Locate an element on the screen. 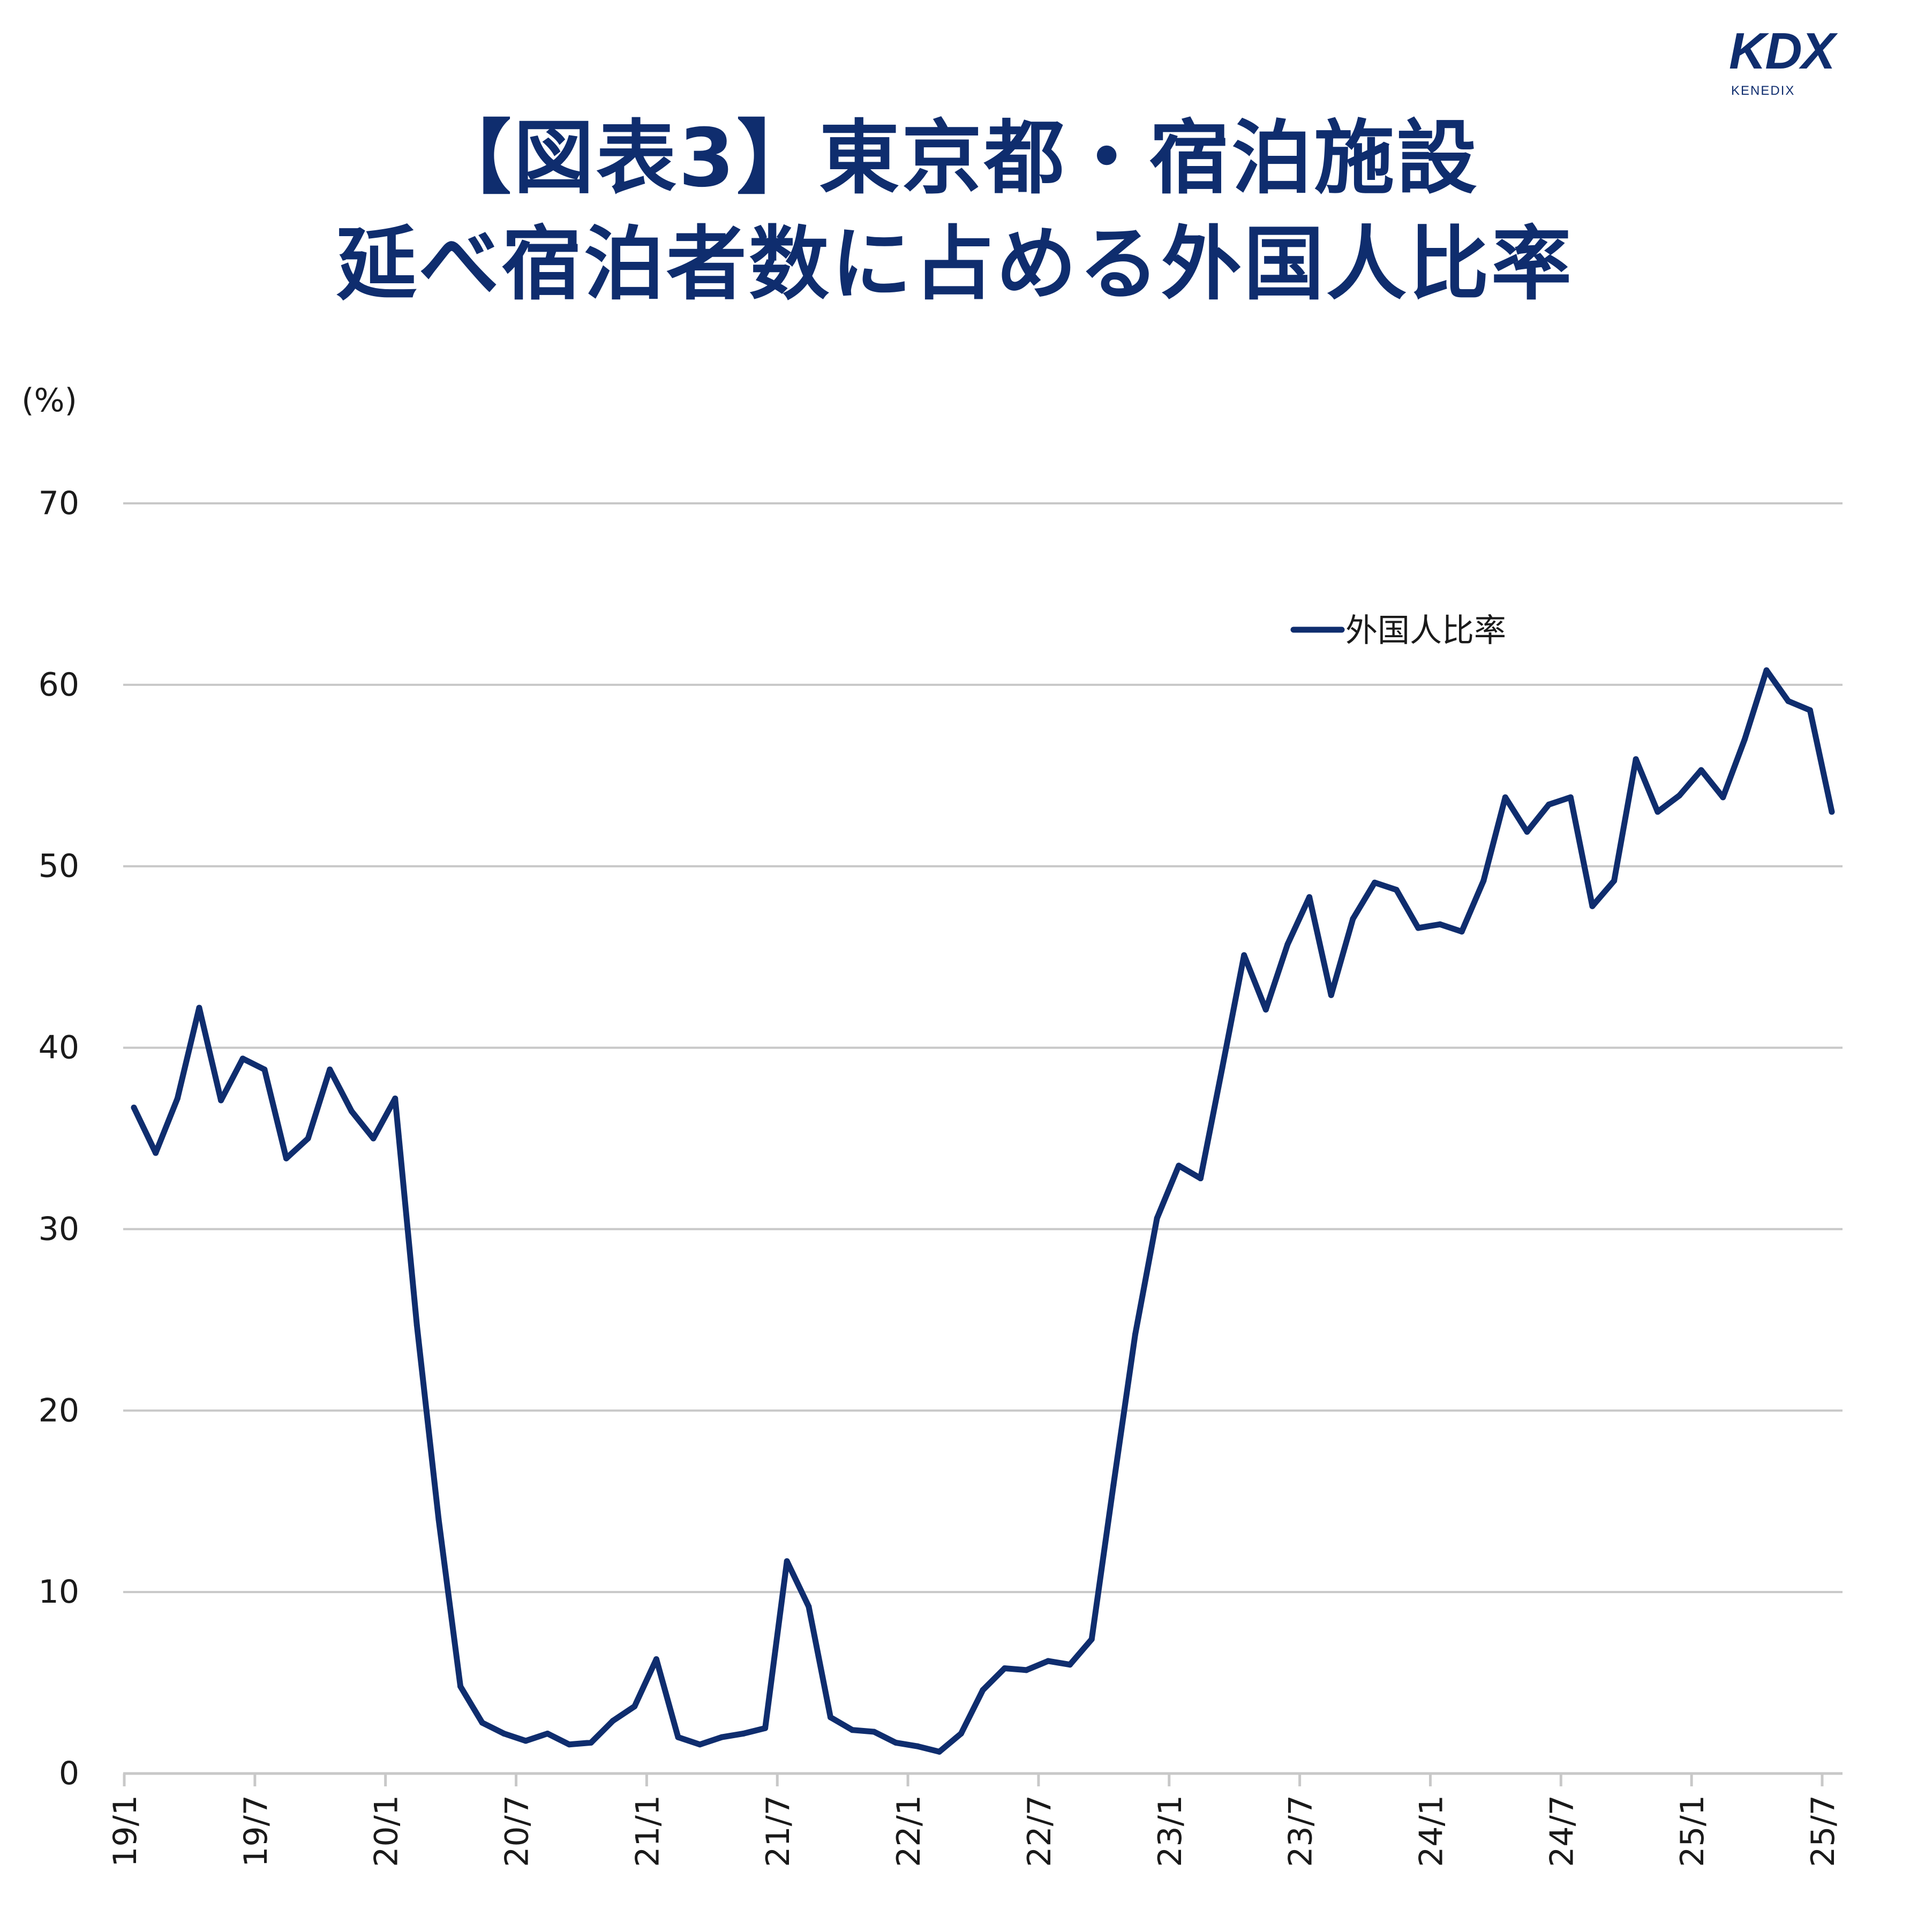 The image size is (1910, 1932). y-tick-label: 30 is located at coordinates (59, 1229).